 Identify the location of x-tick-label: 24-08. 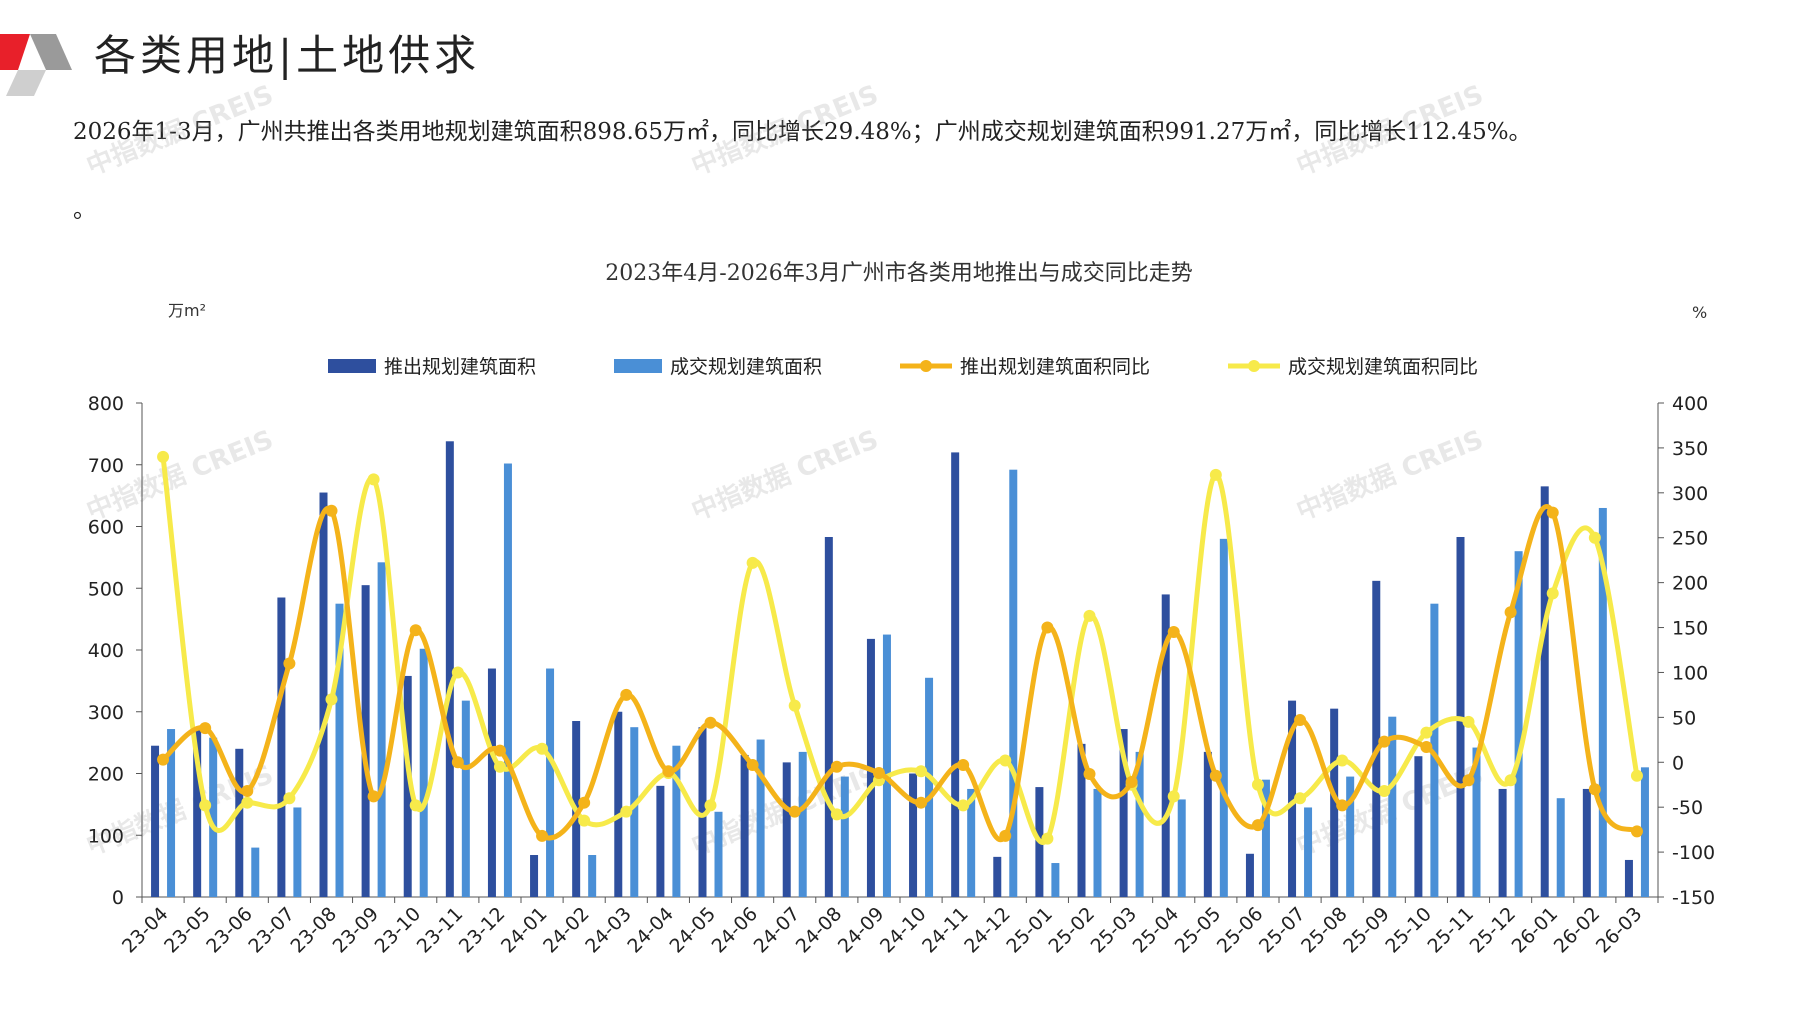
(819, 930).